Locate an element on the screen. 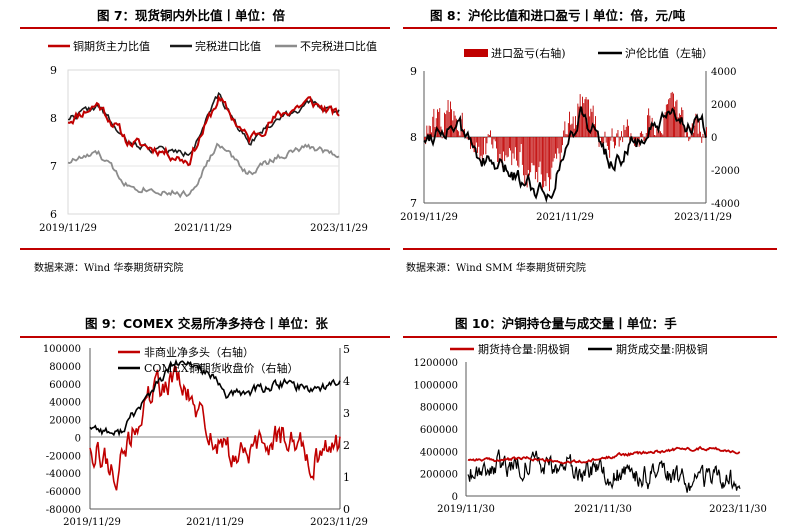 The height and width of the screenshot is (531, 796). chart-7-series-line is located at coordinates (204, 124).